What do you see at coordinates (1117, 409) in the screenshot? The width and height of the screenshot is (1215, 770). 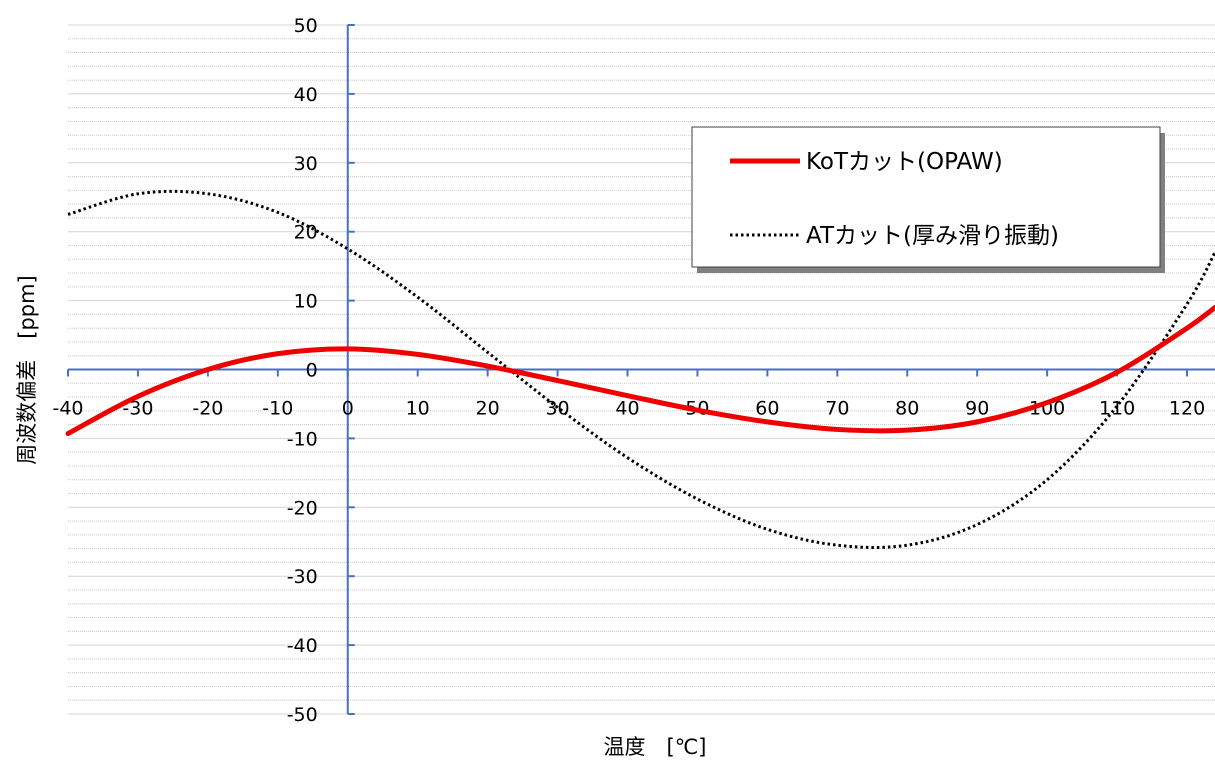 I see `x-tick-label: 110` at bounding box center [1117, 409].